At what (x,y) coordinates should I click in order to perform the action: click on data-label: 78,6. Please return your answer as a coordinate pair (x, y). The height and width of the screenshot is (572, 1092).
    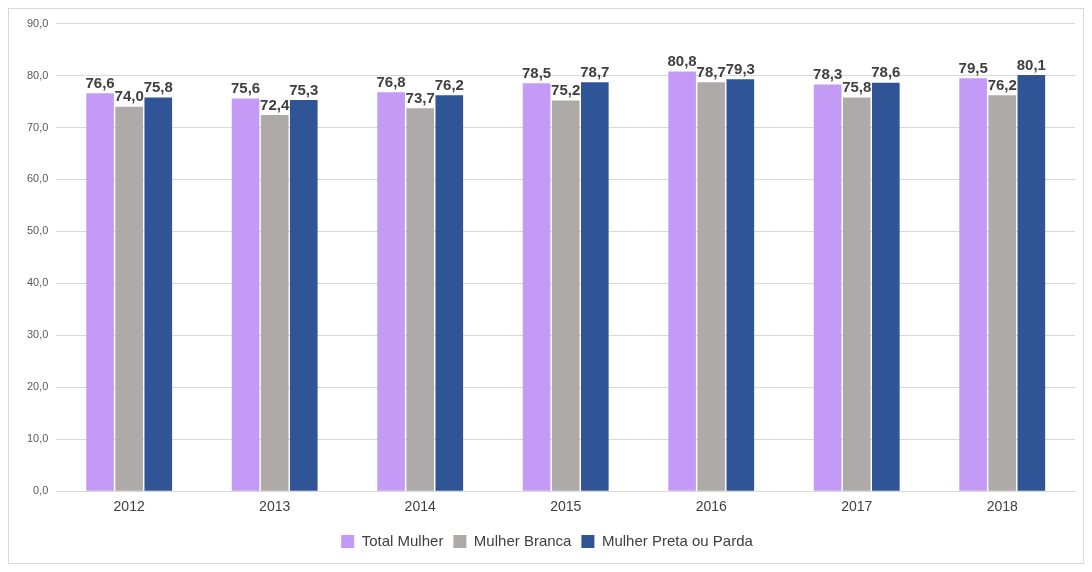
    Looking at the image, I should click on (886, 72).